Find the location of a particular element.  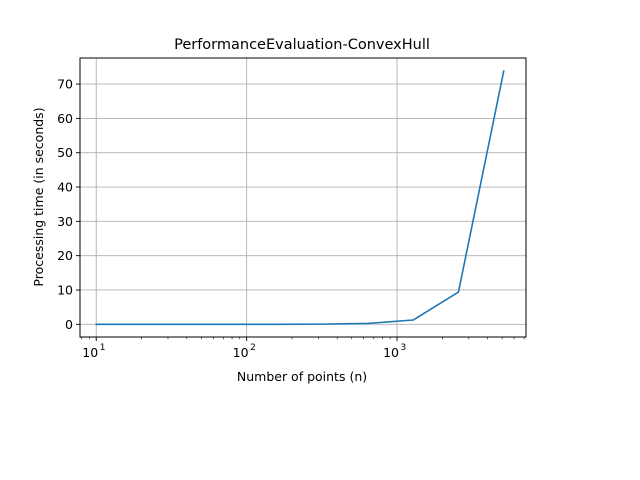

x-axis-label: Number of points (n) is located at coordinates (302, 376).